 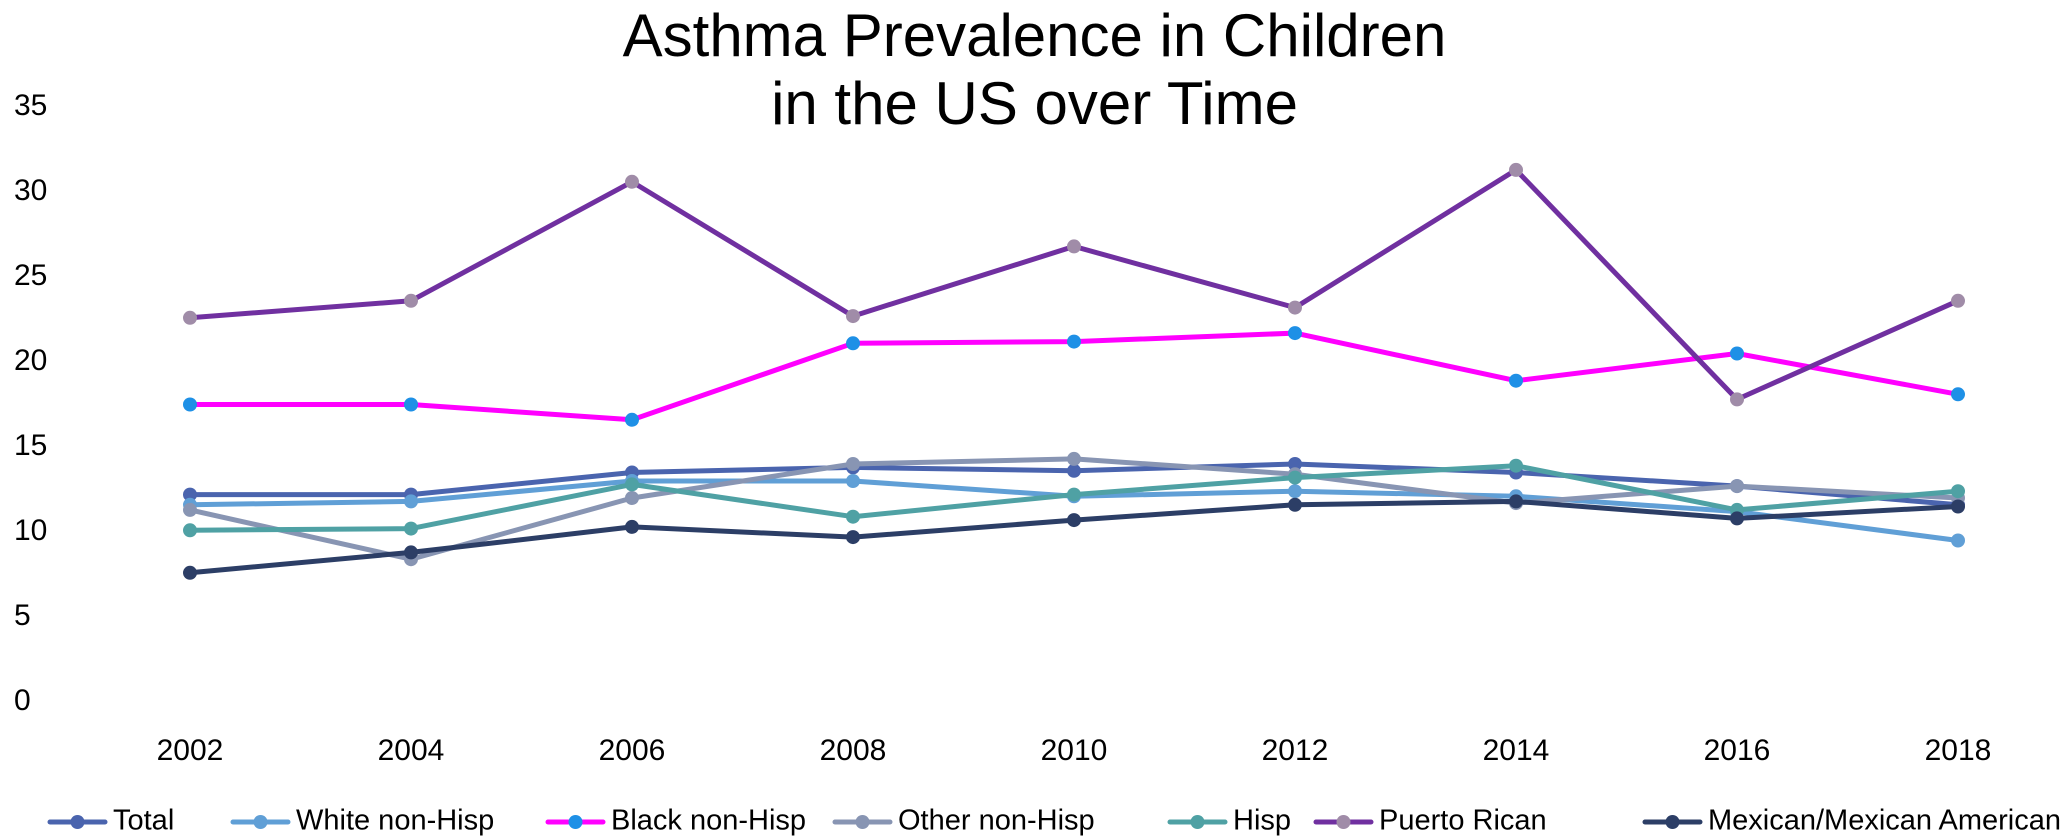 I want to click on y-tick-label-5: 5, so click(x=22, y=615).